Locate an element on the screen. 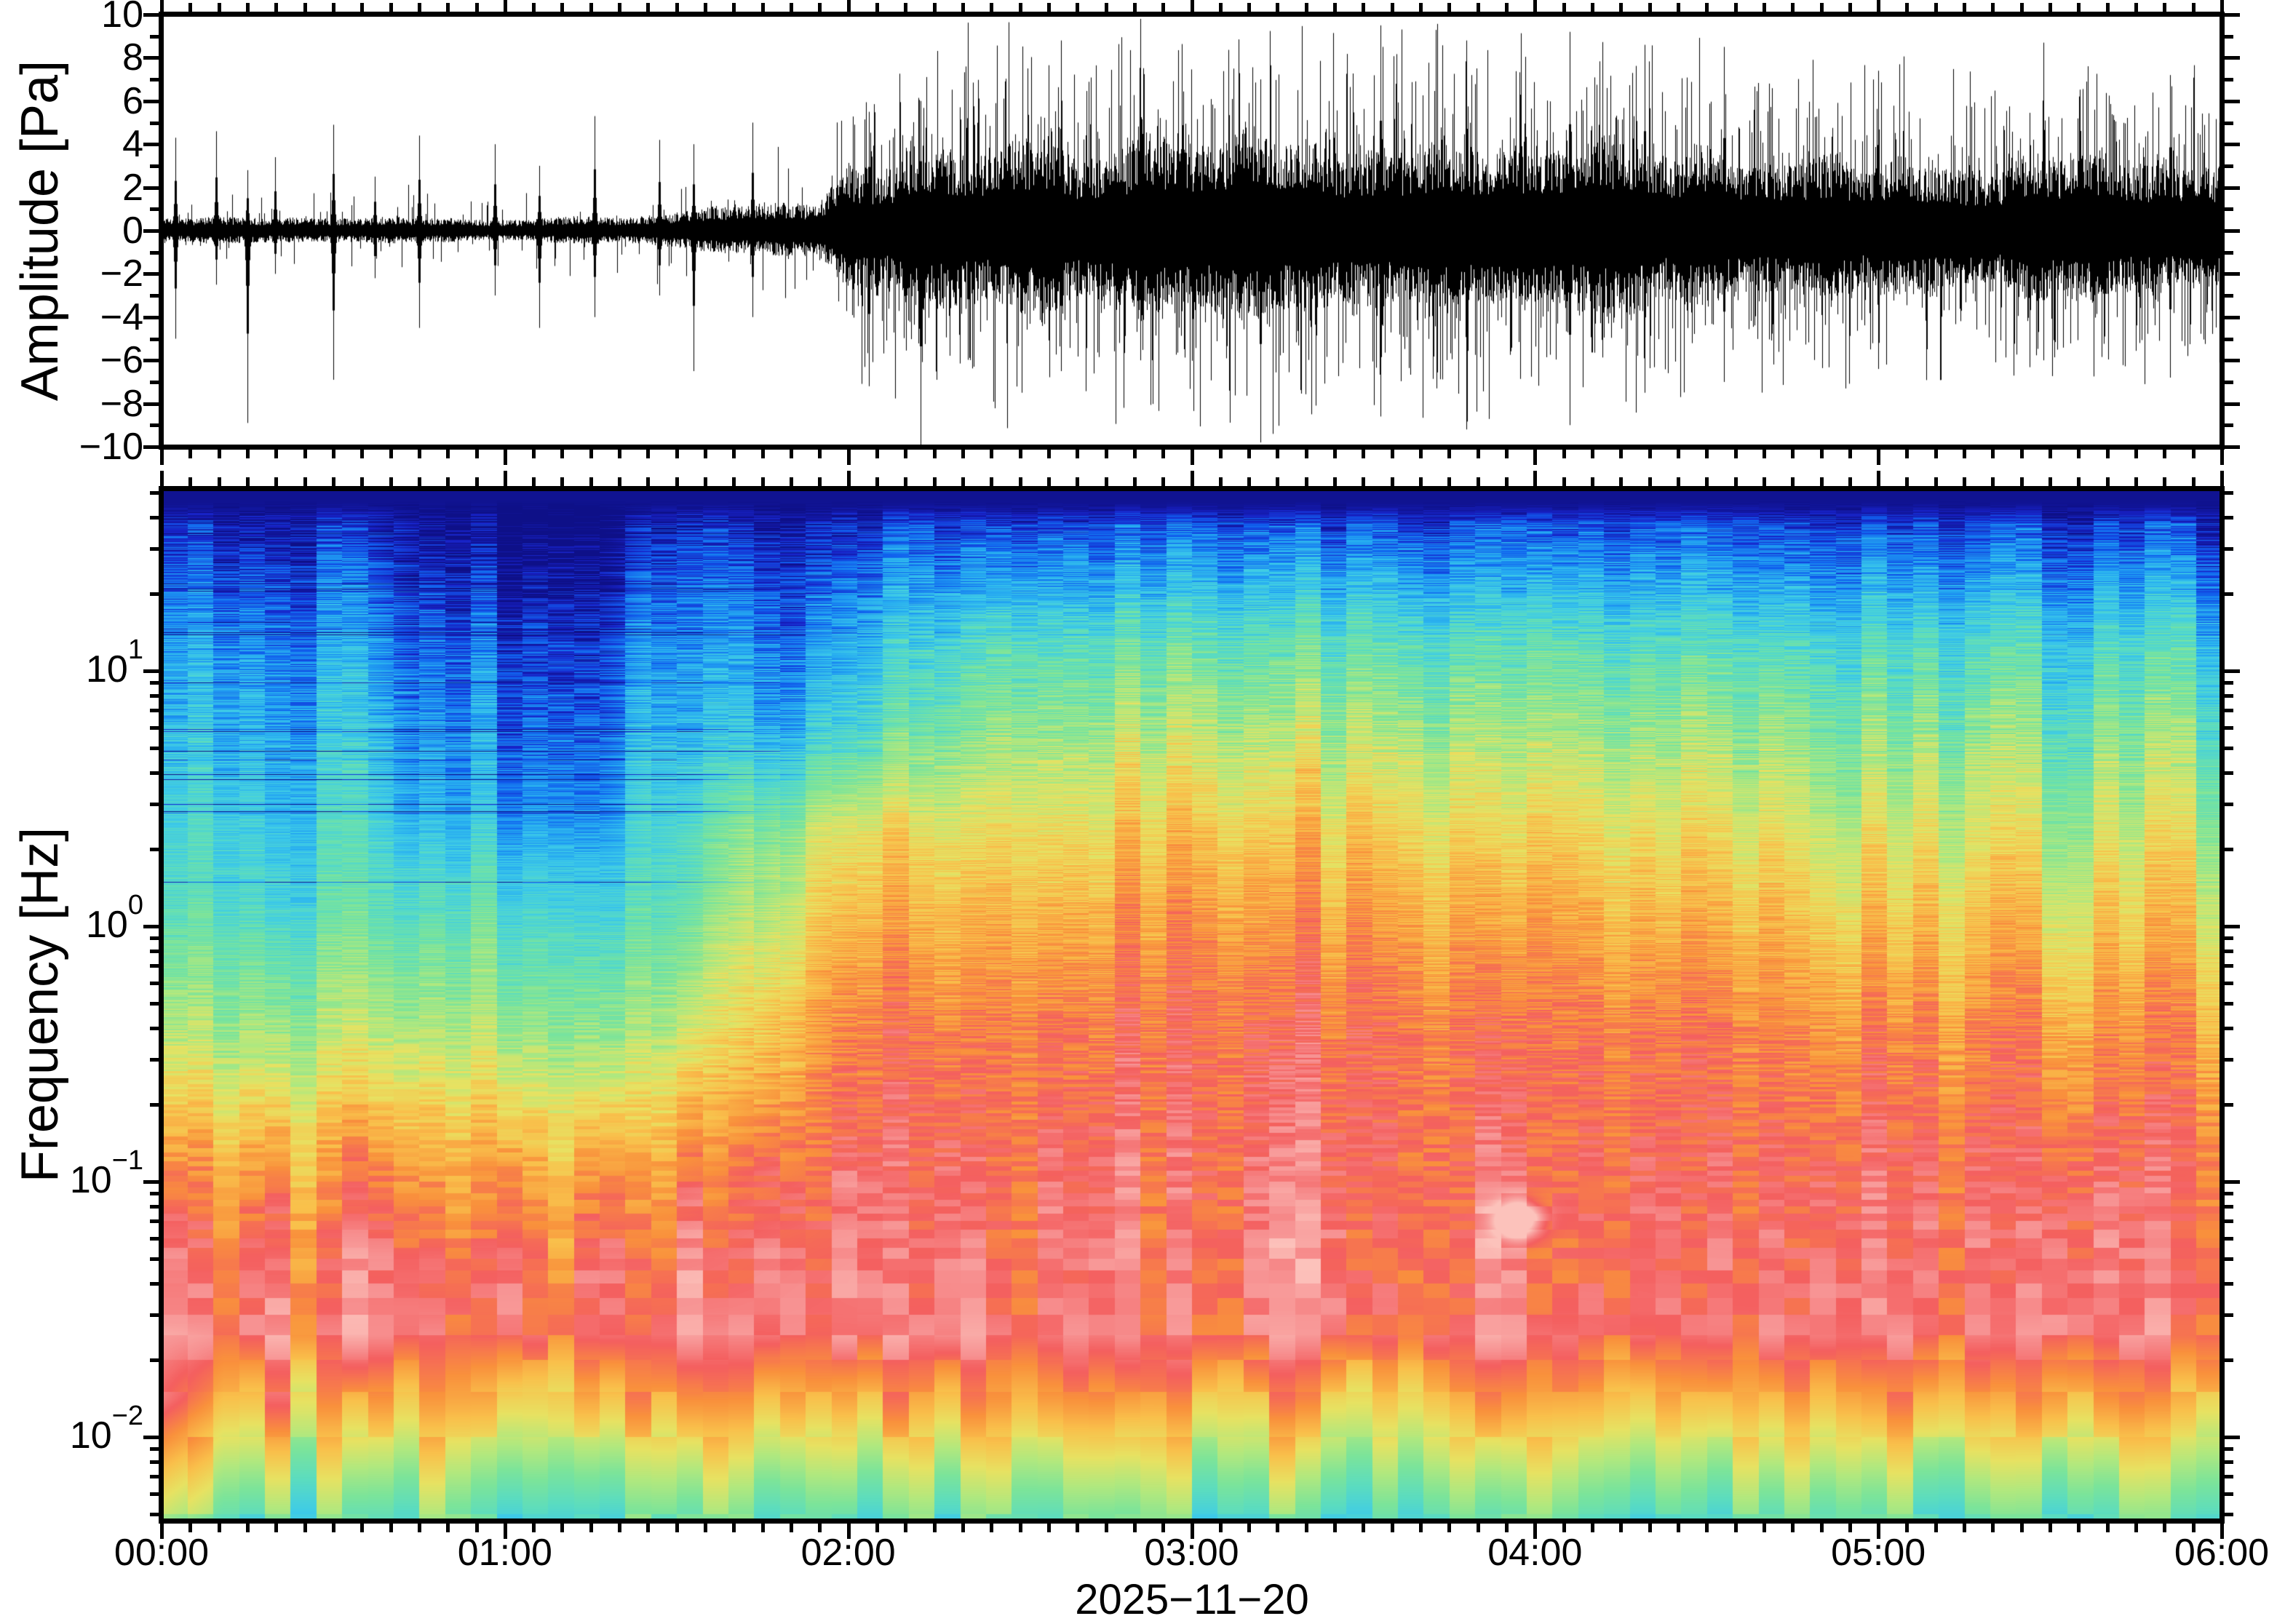  amplitude-tick-label: −10 is located at coordinates (111, 447).